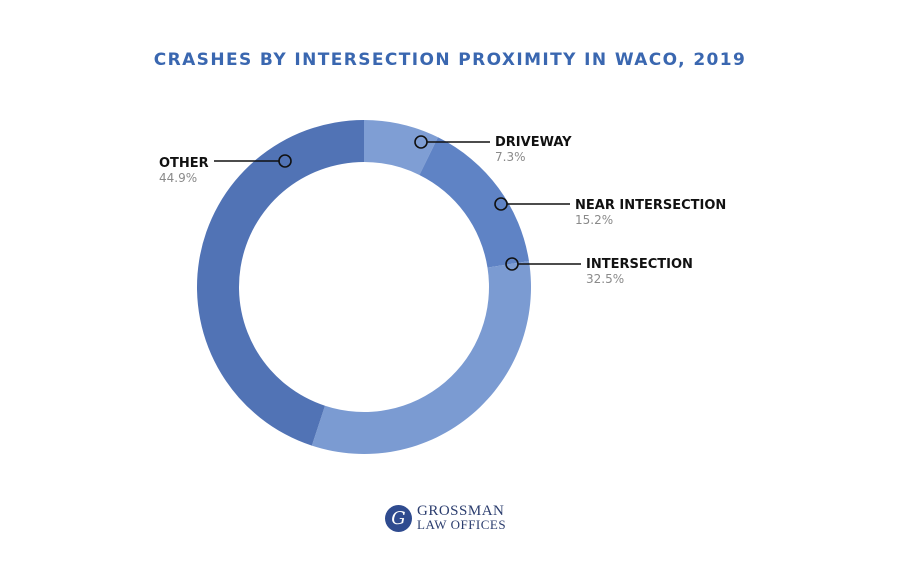 This screenshot has height=564, width=900. Describe the element at coordinates (594, 220) in the screenshot. I see `slice-value-label: 15.2%` at that location.